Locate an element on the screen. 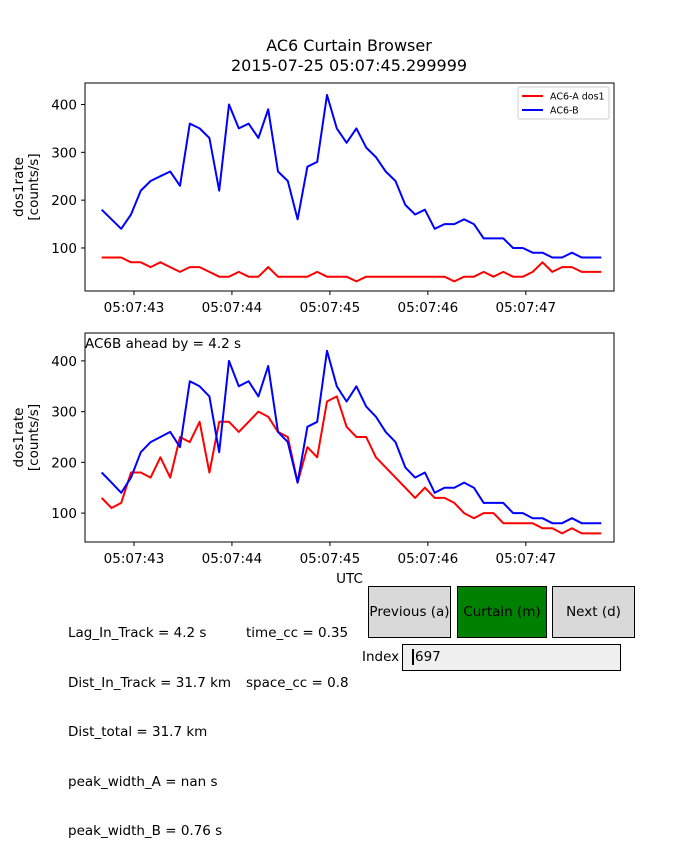  info-space-cc: space_cc = 0.8 is located at coordinates (297, 682).